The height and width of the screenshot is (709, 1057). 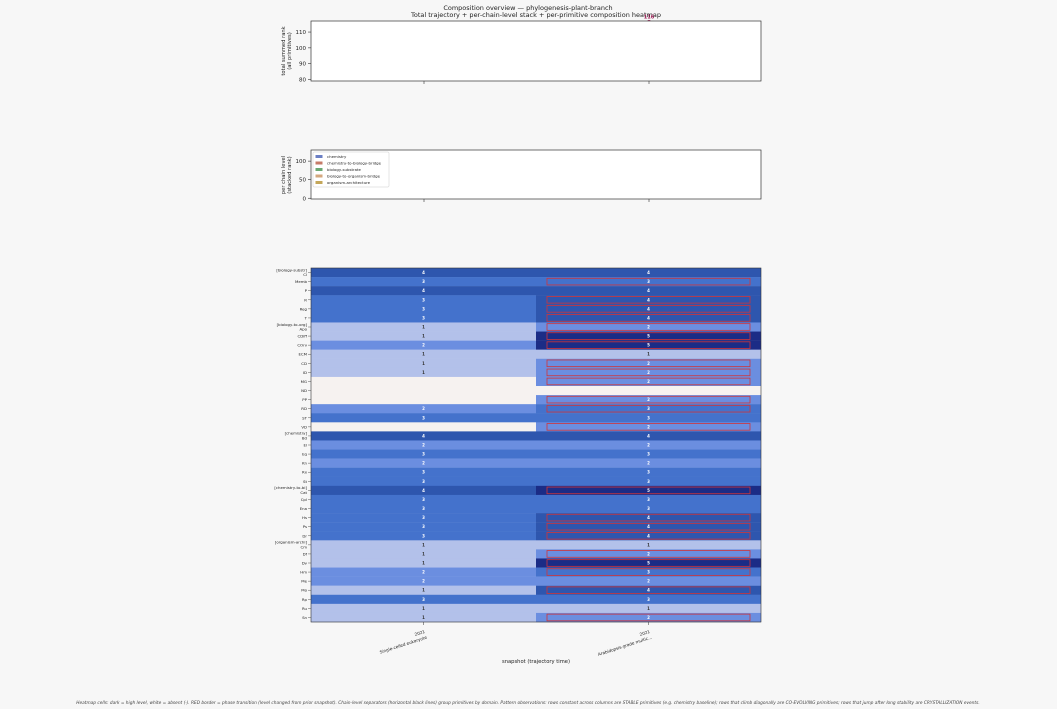 What do you see at coordinates (304, 381) in the screenshot?
I see `heatmap-row-label: MG` at bounding box center [304, 381].